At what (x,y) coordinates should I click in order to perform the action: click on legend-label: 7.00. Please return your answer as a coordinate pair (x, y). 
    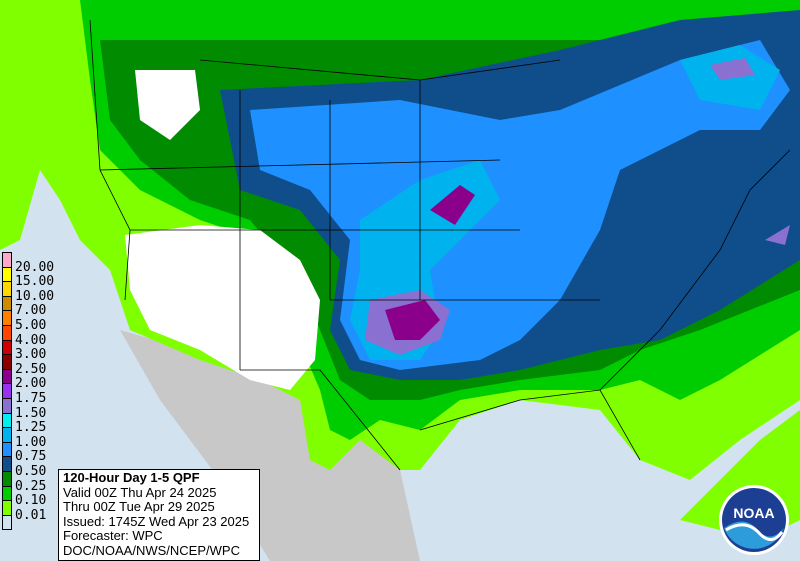
    Looking at the image, I should click on (31, 311).